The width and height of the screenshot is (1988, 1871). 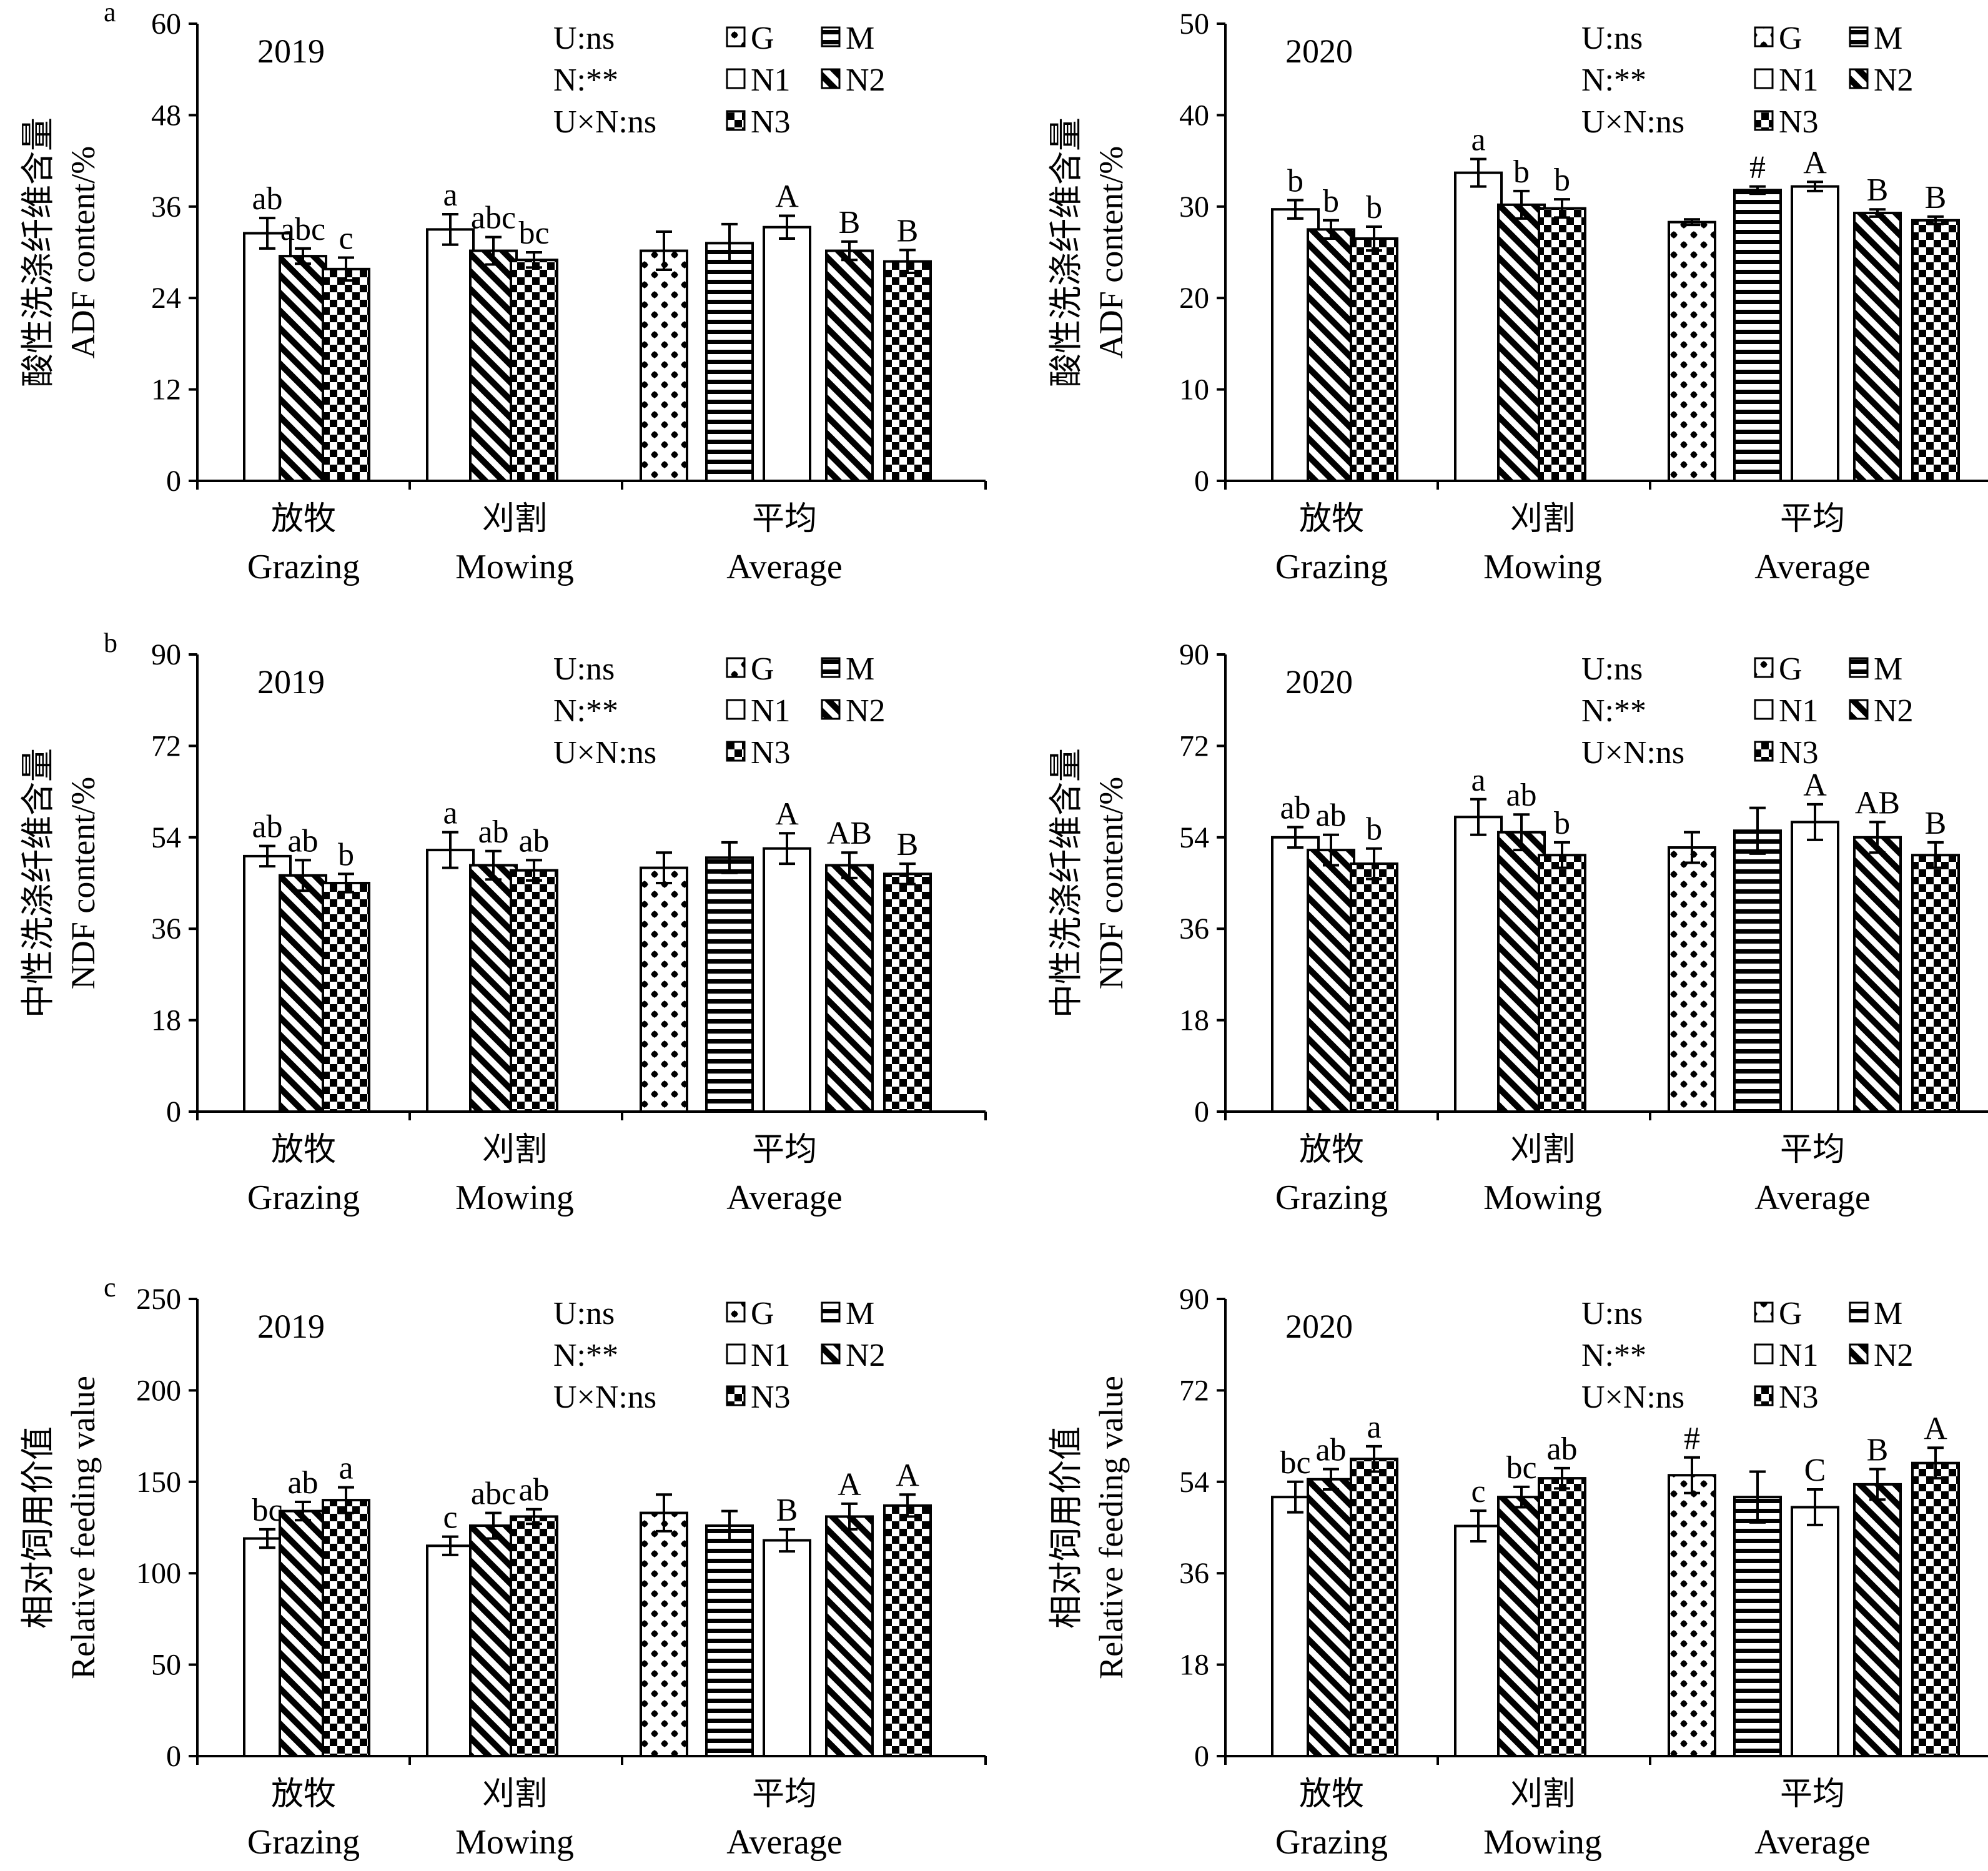 What do you see at coordinates (1194, 116) in the screenshot?
I see `y-tick-label: 40` at bounding box center [1194, 116].